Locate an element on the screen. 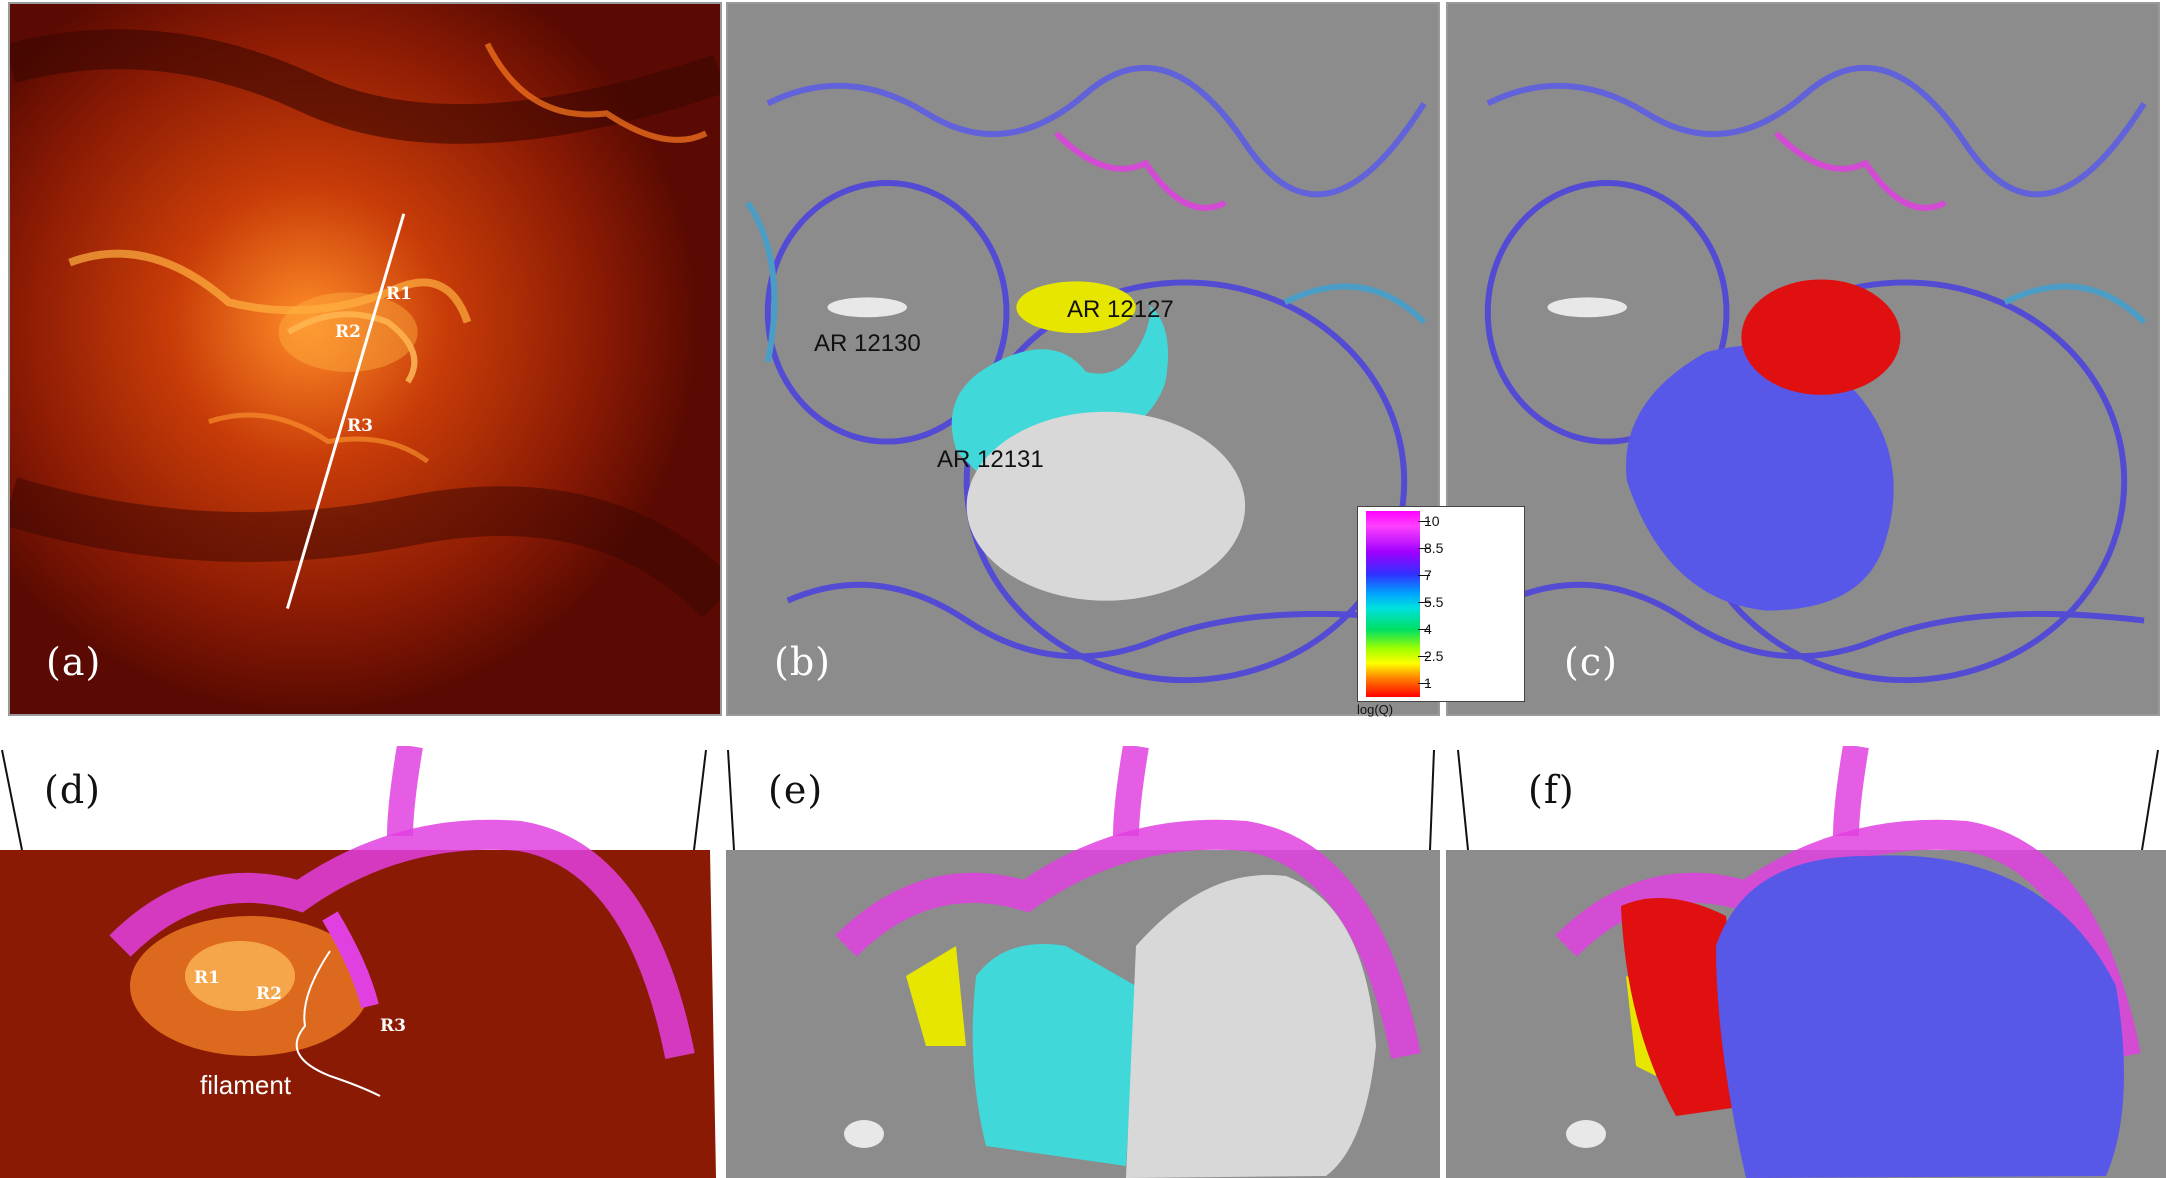  panel-d: R1 R2 R3 filament (d) is located at coordinates (358, 962).